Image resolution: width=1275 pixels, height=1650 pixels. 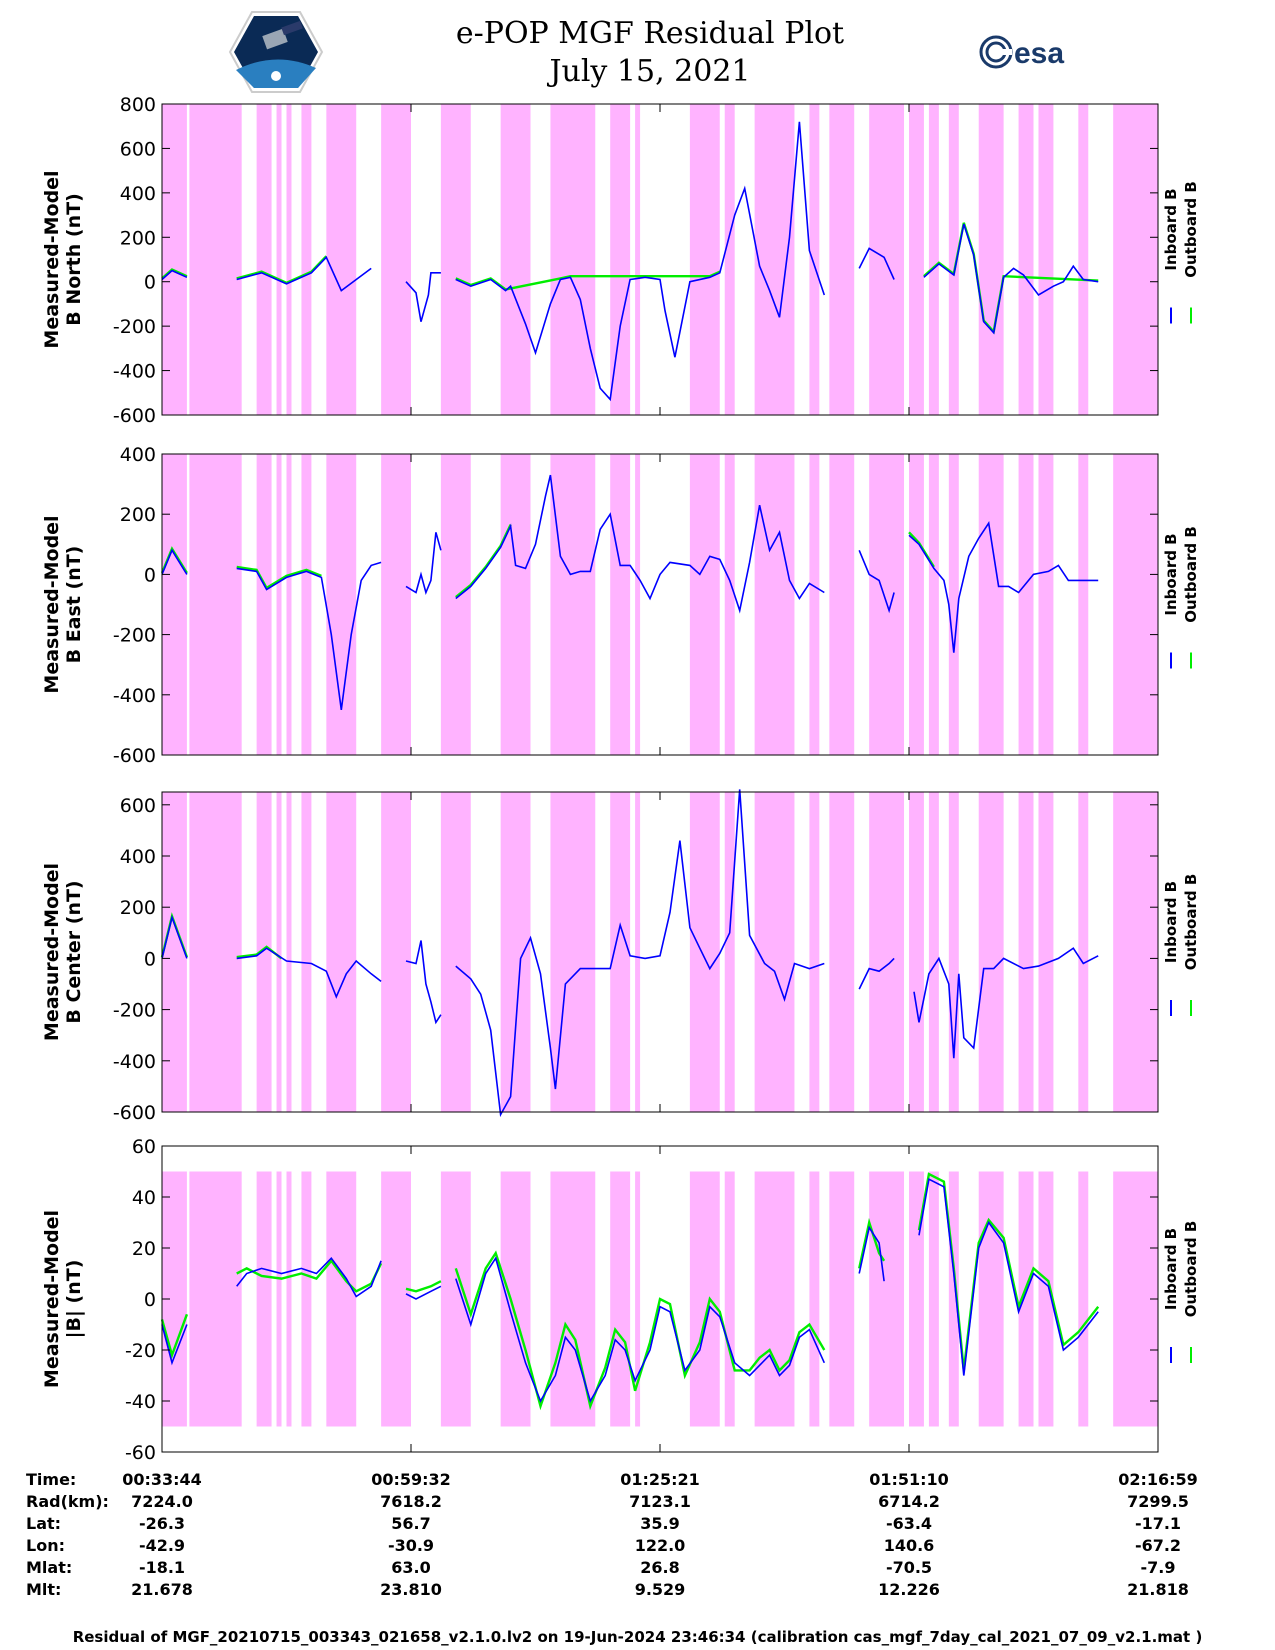 What do you see at coordinates (162, 1479) in the screenshot?
I see `info-row-value: 00:33:44` at bounding box center [162, 1479].